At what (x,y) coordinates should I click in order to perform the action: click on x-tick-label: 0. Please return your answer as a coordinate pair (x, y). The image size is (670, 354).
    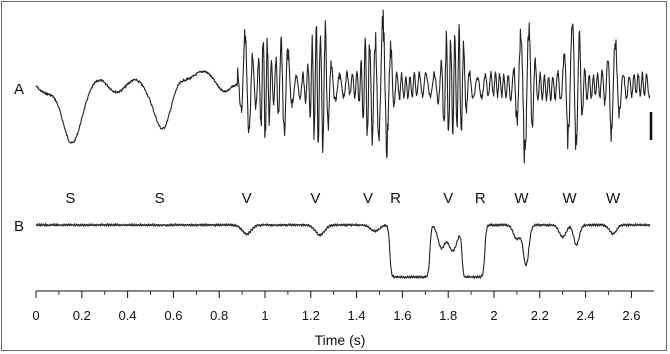
    Looking at the image, I should click on (35, 315).